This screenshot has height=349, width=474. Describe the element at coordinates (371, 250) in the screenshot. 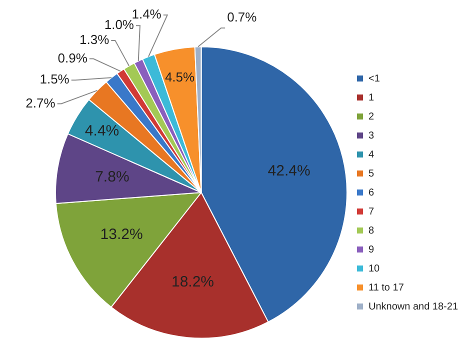

I see `legend-label: 9` at that location.